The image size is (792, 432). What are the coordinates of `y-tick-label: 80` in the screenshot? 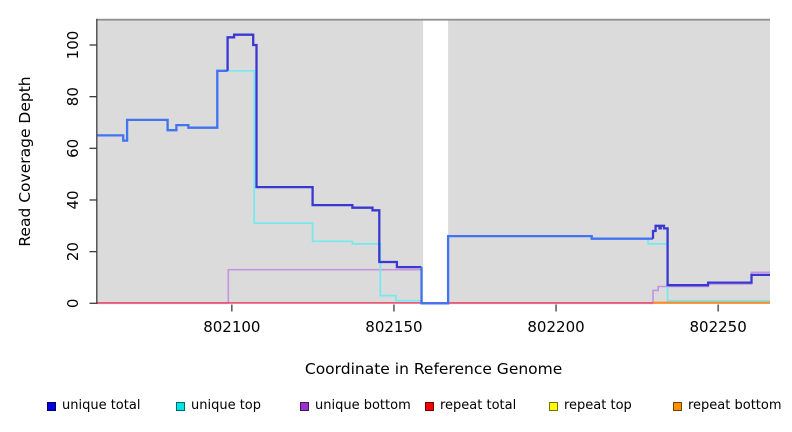 It's located at (73, 96).